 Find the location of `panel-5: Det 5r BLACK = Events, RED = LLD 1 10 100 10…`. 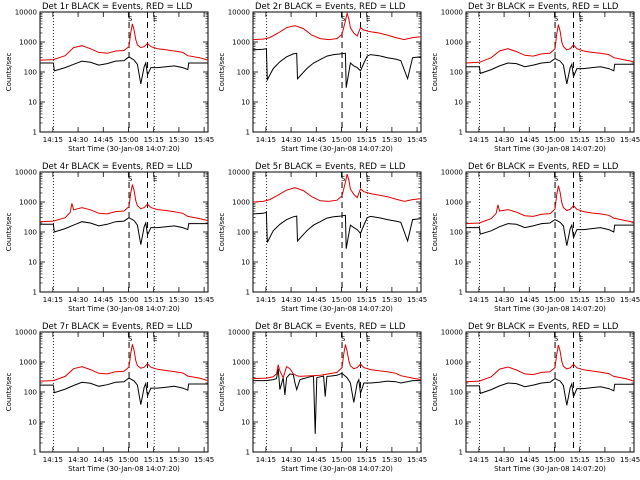

panel-5: Det 5r BLACK = Events, RED = LLD 1 10 100 10… is located at coordinates (322, 237).